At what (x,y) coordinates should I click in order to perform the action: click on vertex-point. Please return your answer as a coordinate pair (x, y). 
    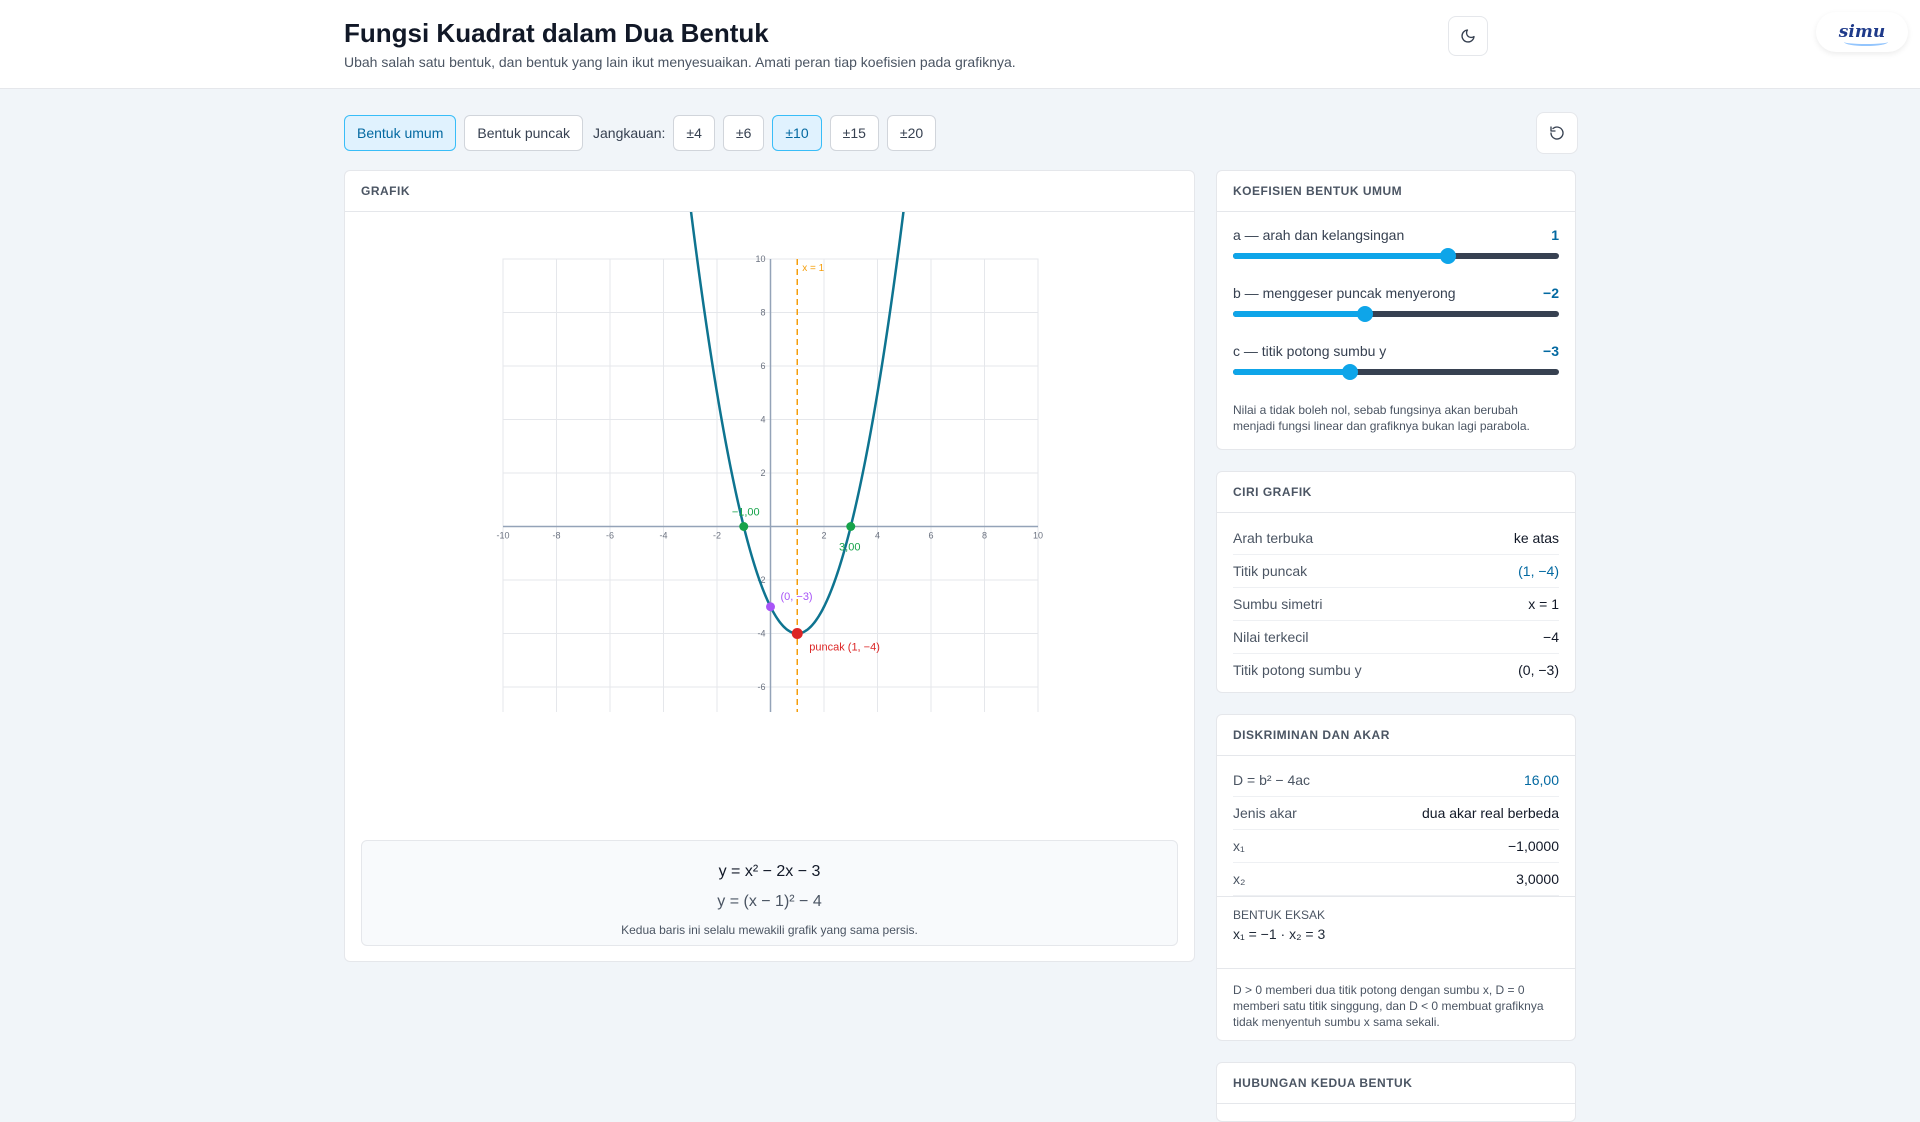
    Looking at the image, I should click on (797, 633).